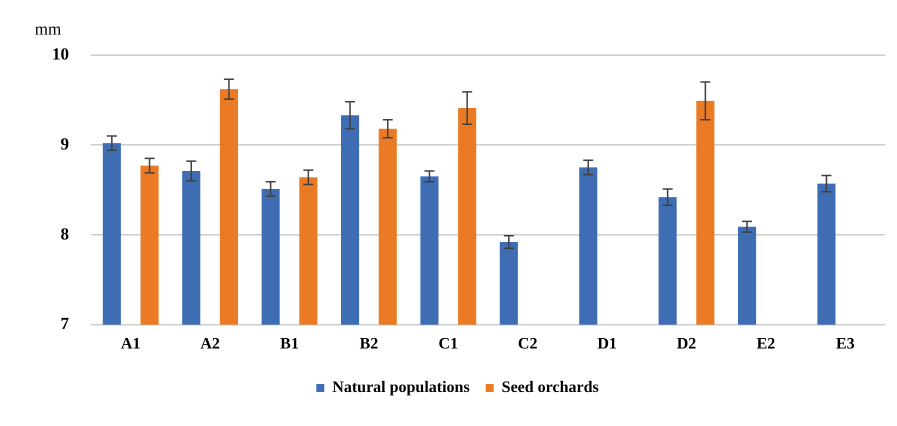 The width and height of the screenshot is (897, 426). Describe the element at coordinates (64, 144) in the screenshot. I see `y-tick-label: 9` at that location.